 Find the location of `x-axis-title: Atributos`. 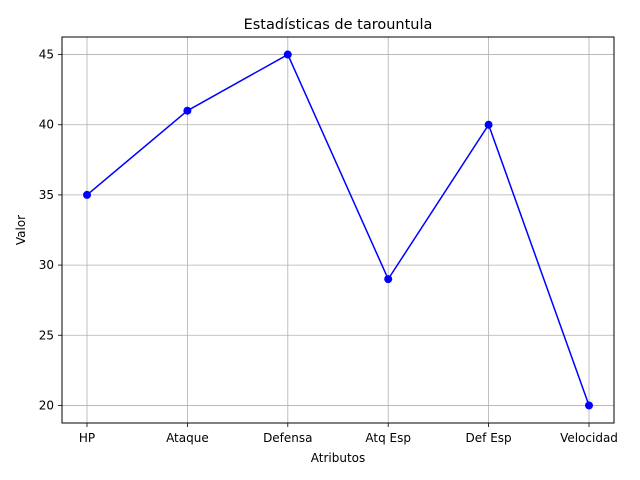

x-axis-title: Atributos is located at coordinates (338, 458).